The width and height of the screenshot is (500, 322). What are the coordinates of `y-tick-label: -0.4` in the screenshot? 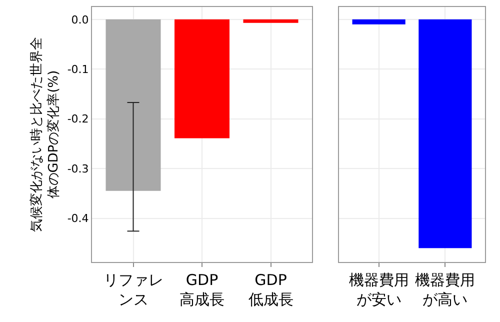 It's located at (78, 219).